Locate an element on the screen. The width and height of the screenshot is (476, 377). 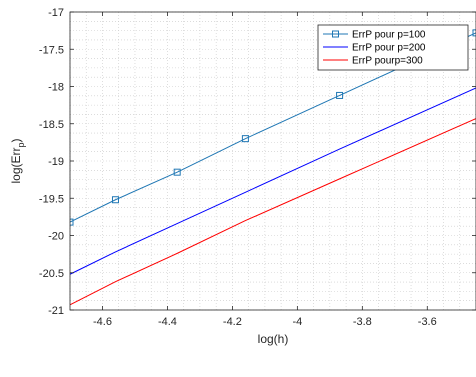
y-tick-label: -21 is located at coordinates (56, 311).